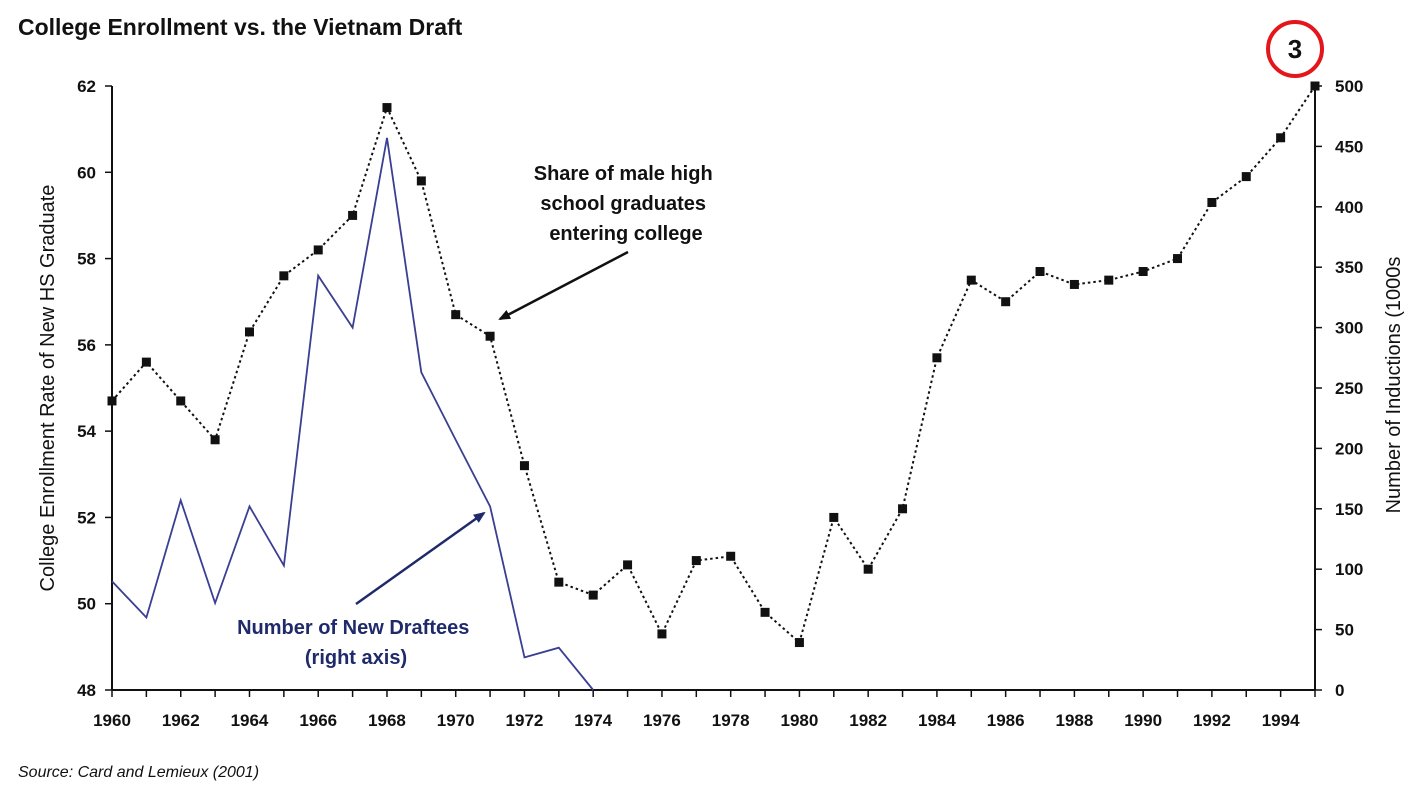 The image size is (1423, 797). I want to click on x-tick-label: 1978, so click(731, 720).